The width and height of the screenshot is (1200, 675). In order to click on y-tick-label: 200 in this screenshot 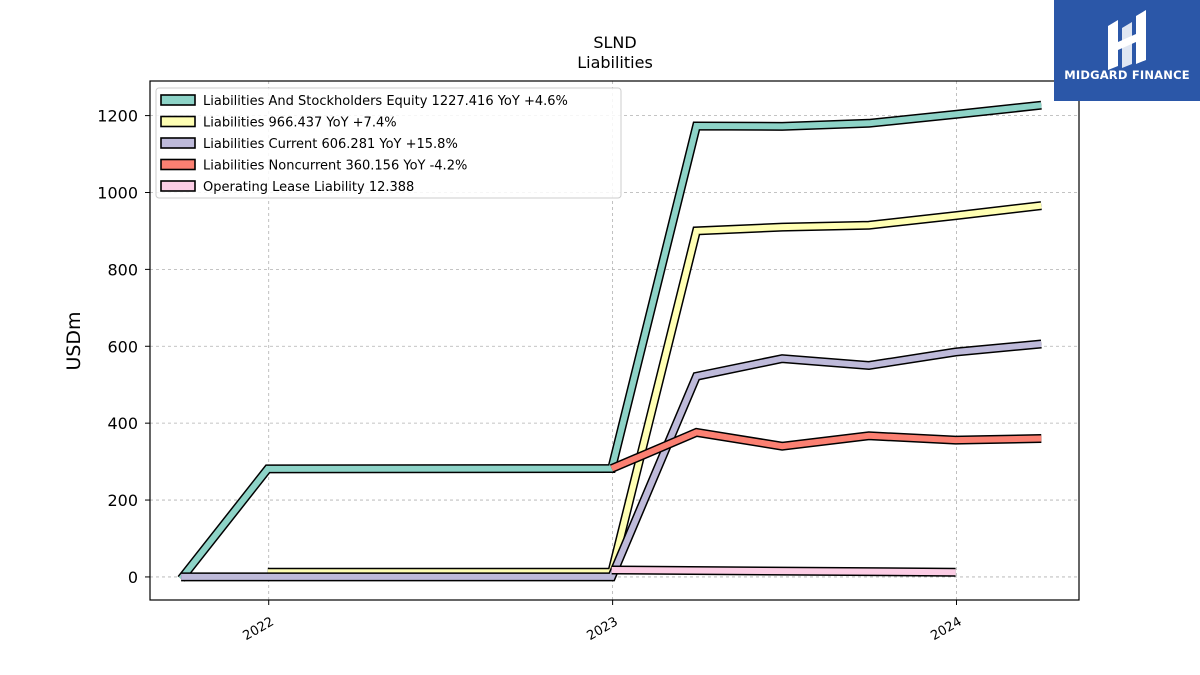, I will do `click(122, 500)`.